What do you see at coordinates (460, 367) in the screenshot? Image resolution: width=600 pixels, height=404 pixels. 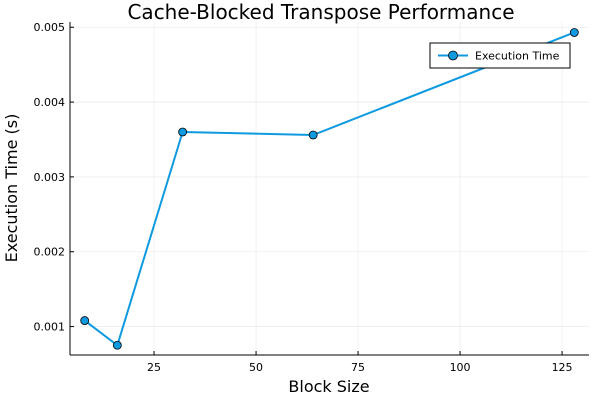 I see `x-tick-label: 100` at bounding box center [460, 367].